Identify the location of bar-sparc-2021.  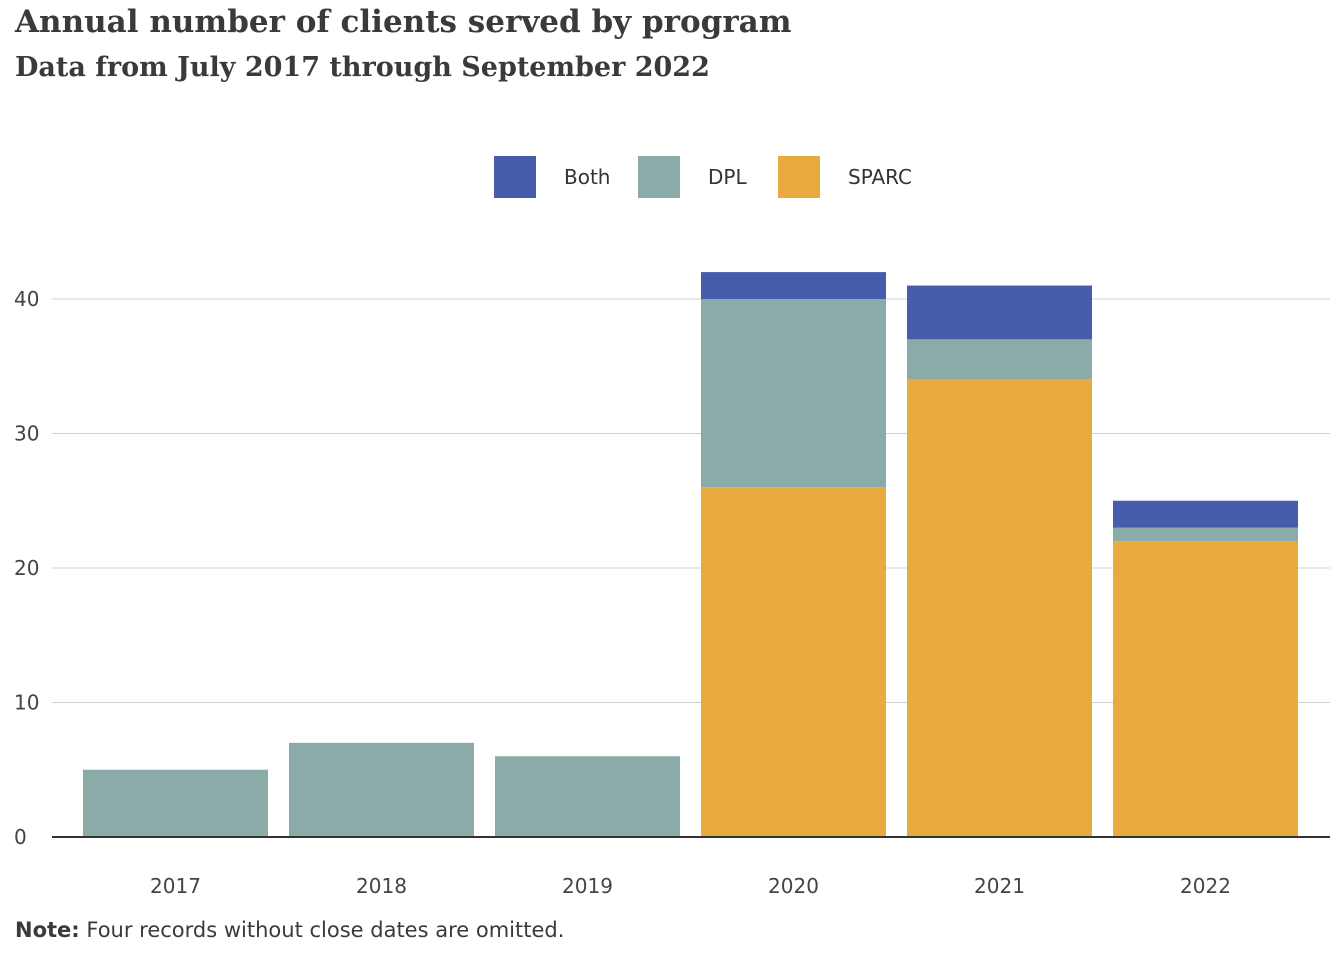
(999, 608).